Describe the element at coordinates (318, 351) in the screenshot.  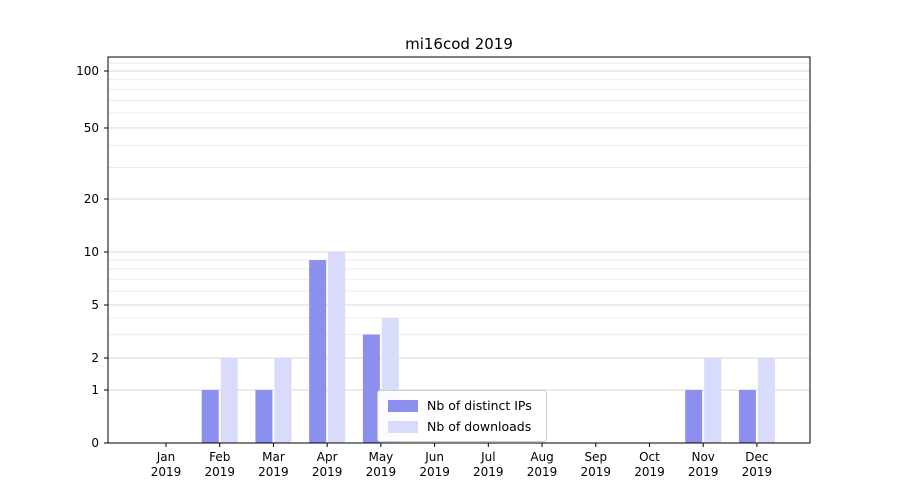
I see `bar-distinct-ips-apr` at that location.